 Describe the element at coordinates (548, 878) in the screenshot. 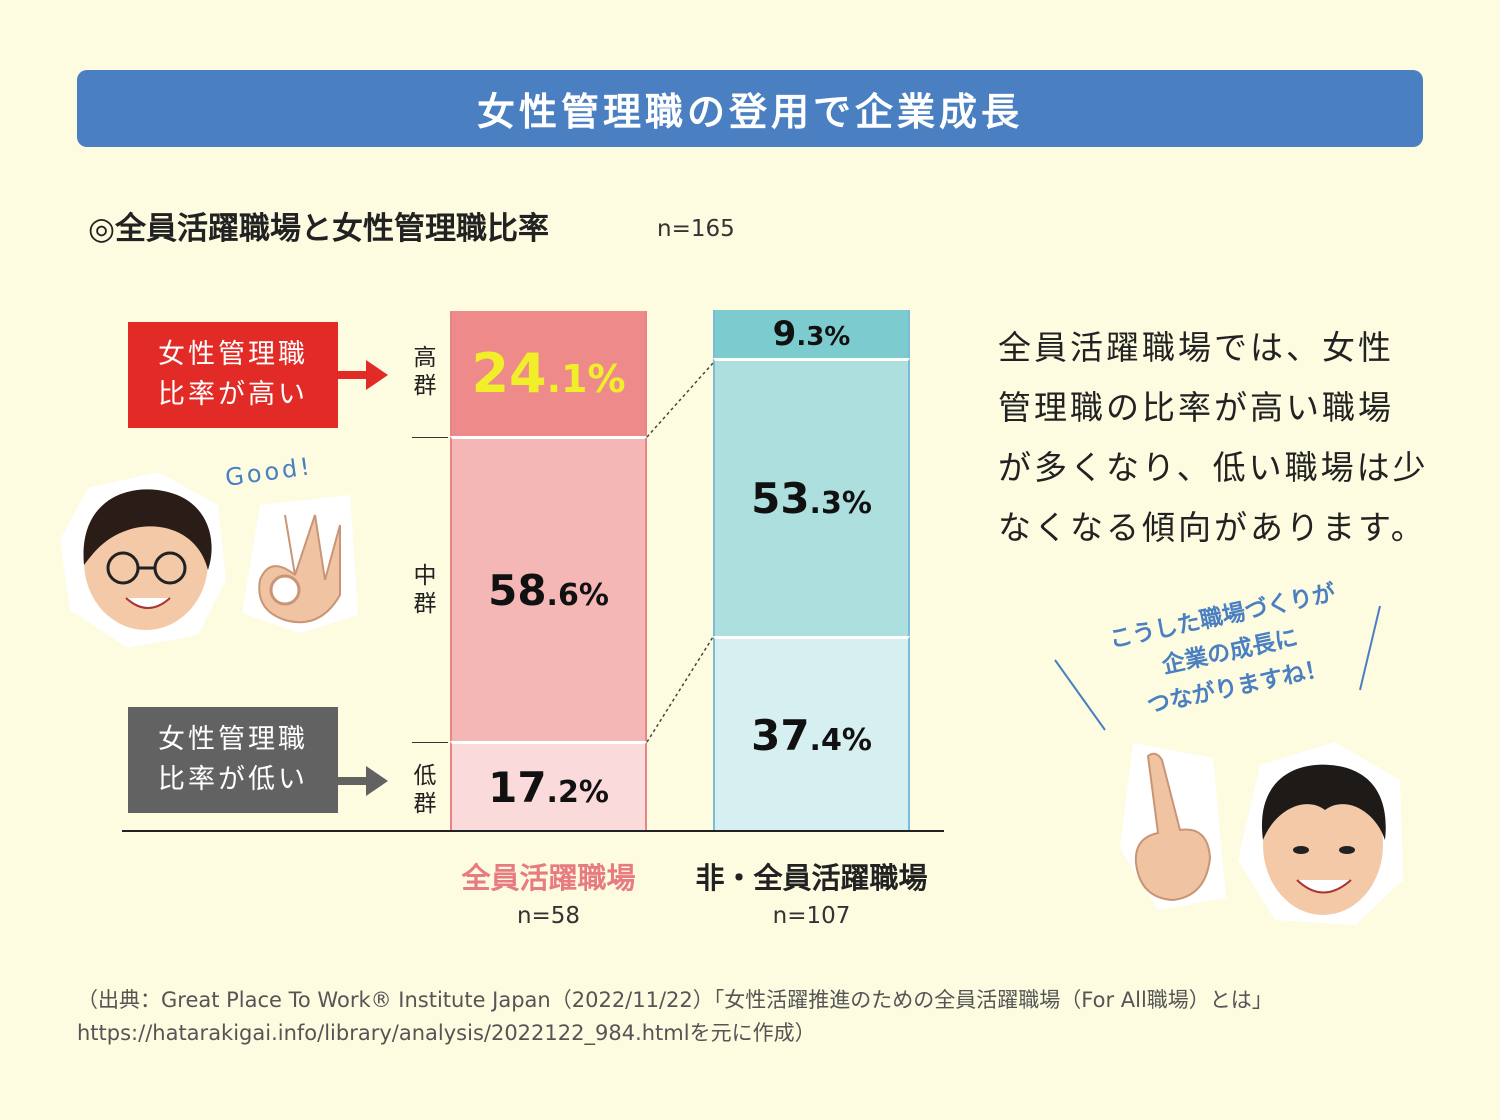

I see `category-label-all-active: 全員活躍職場` at that location.